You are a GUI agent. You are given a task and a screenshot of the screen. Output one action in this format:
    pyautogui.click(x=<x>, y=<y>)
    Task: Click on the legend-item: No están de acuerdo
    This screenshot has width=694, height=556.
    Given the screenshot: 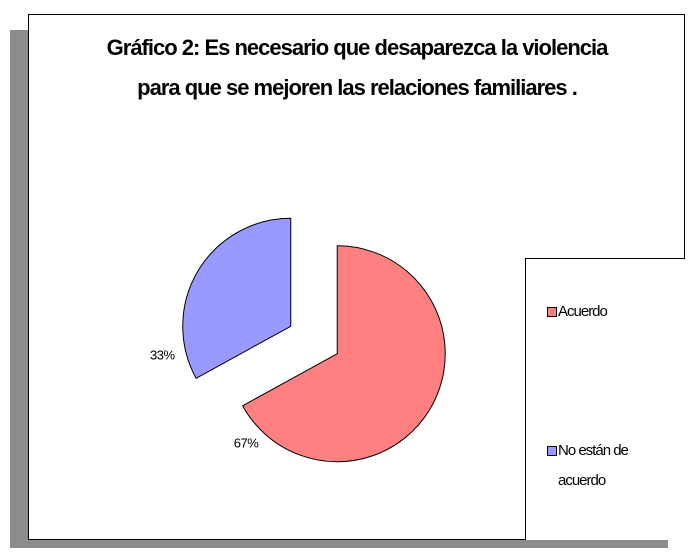 What is the action you would take?
    pyautogui.click(x=612, y=466)
    